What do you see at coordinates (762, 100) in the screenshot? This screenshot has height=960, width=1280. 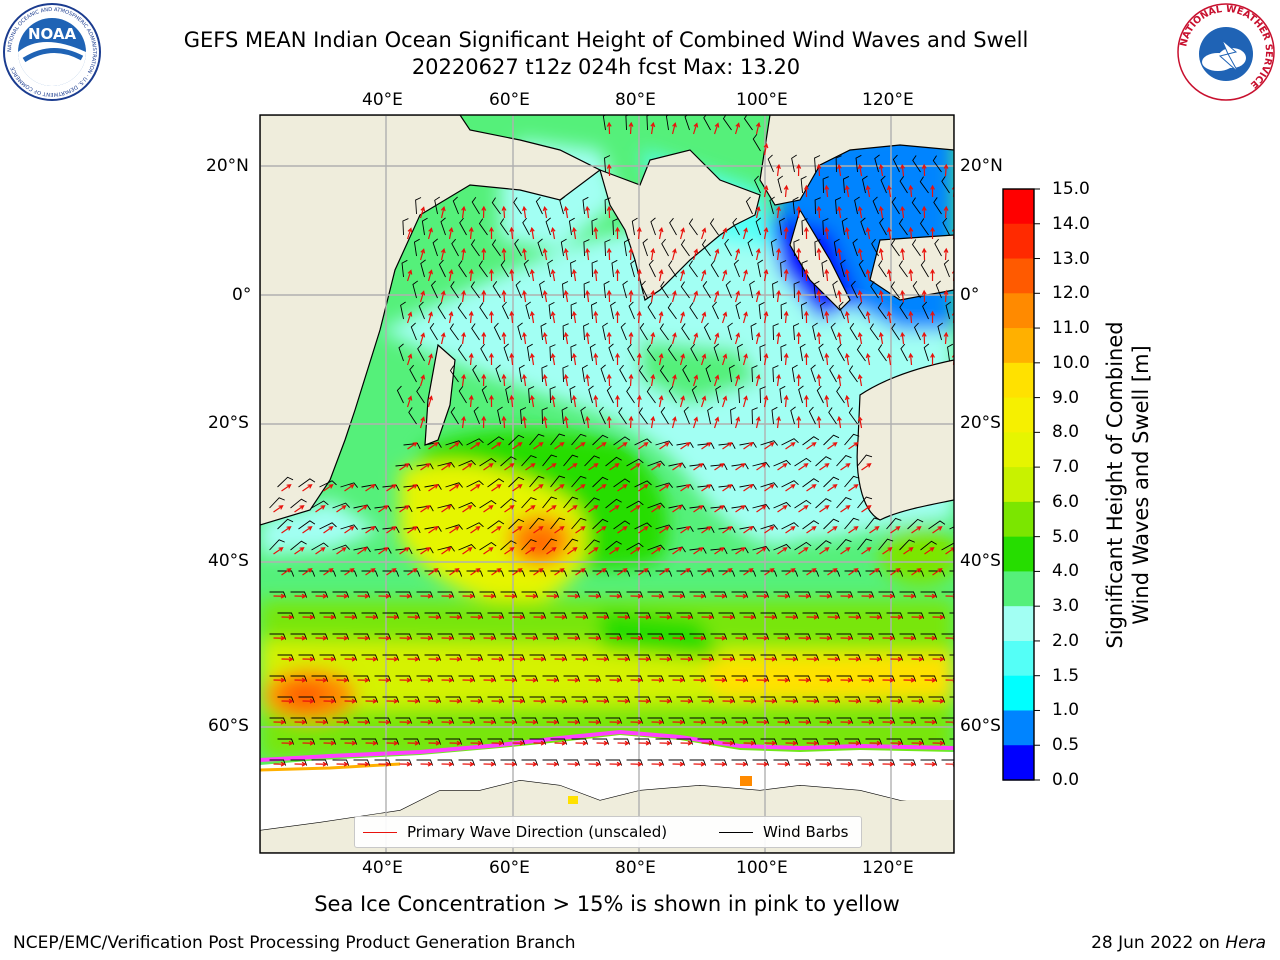 I see `top-lon-label-100e: 100°E` at bounding box center [762, 100].